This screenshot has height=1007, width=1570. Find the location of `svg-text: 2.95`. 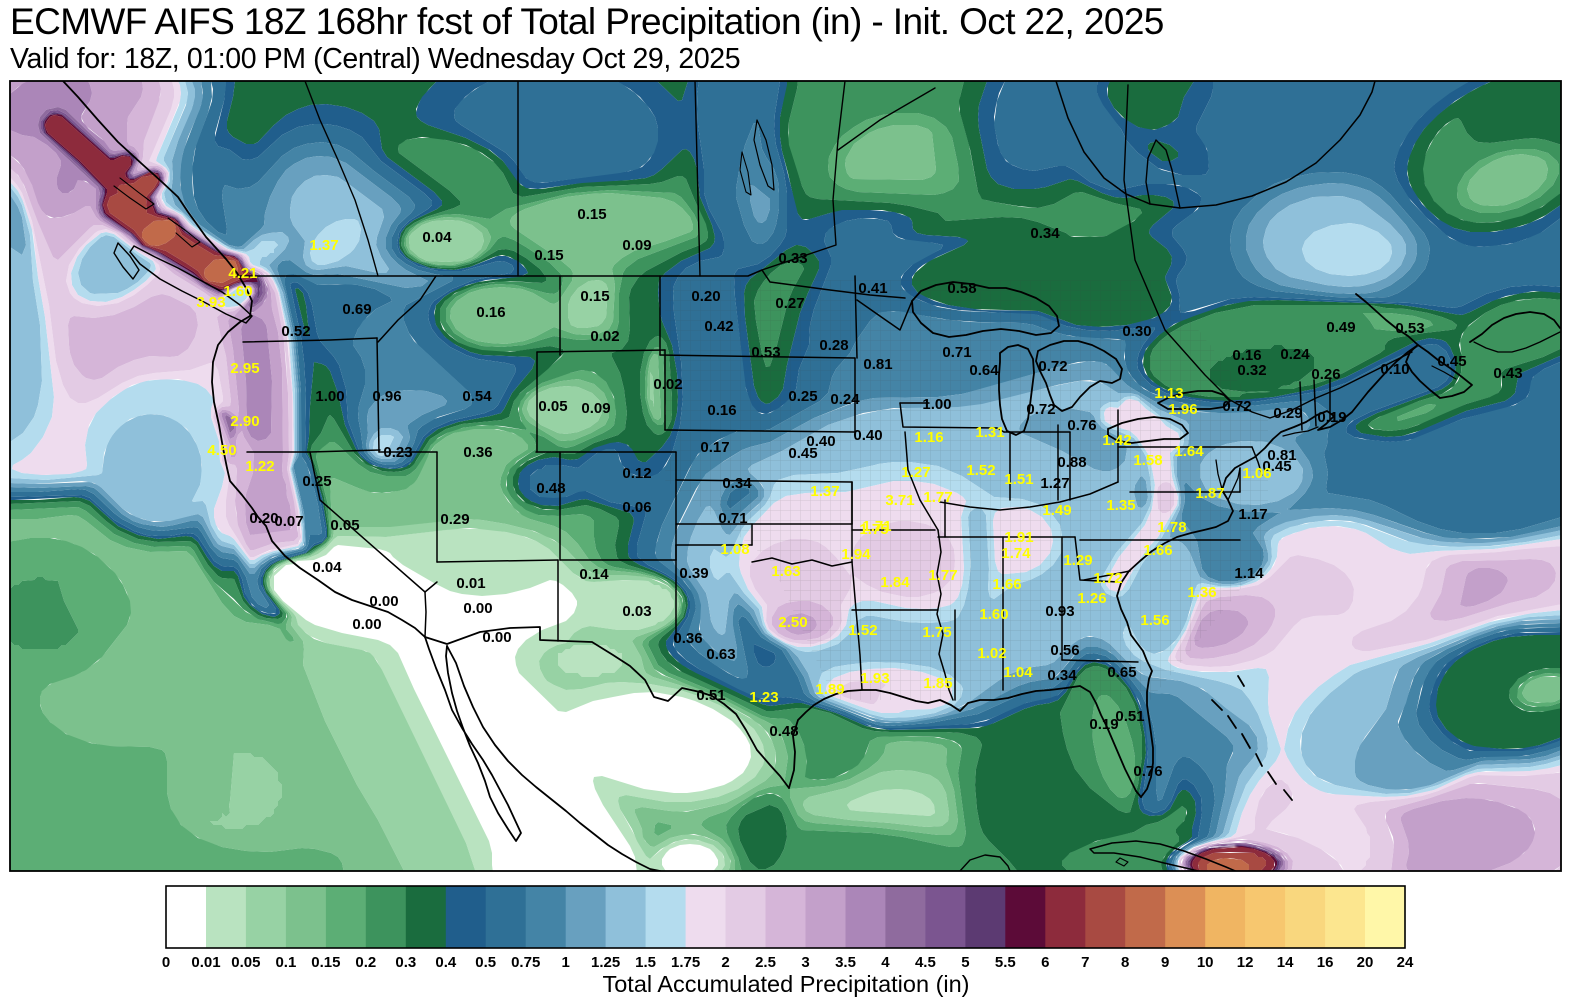

svg-text: 2.95 is located at coordinates (244, 368).